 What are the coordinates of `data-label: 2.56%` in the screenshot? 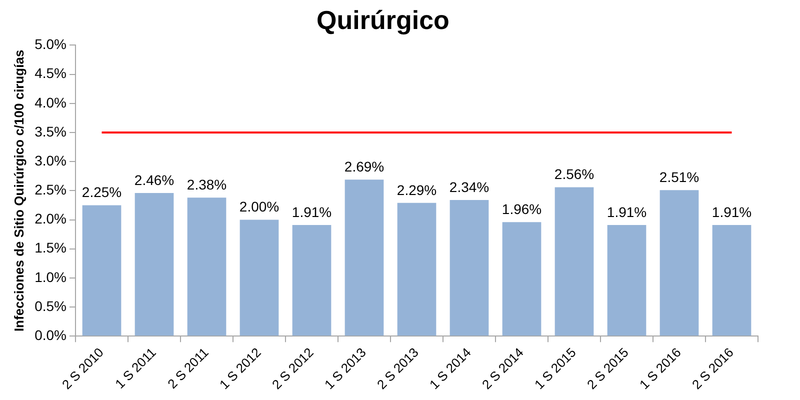 It's located at (574, 174).